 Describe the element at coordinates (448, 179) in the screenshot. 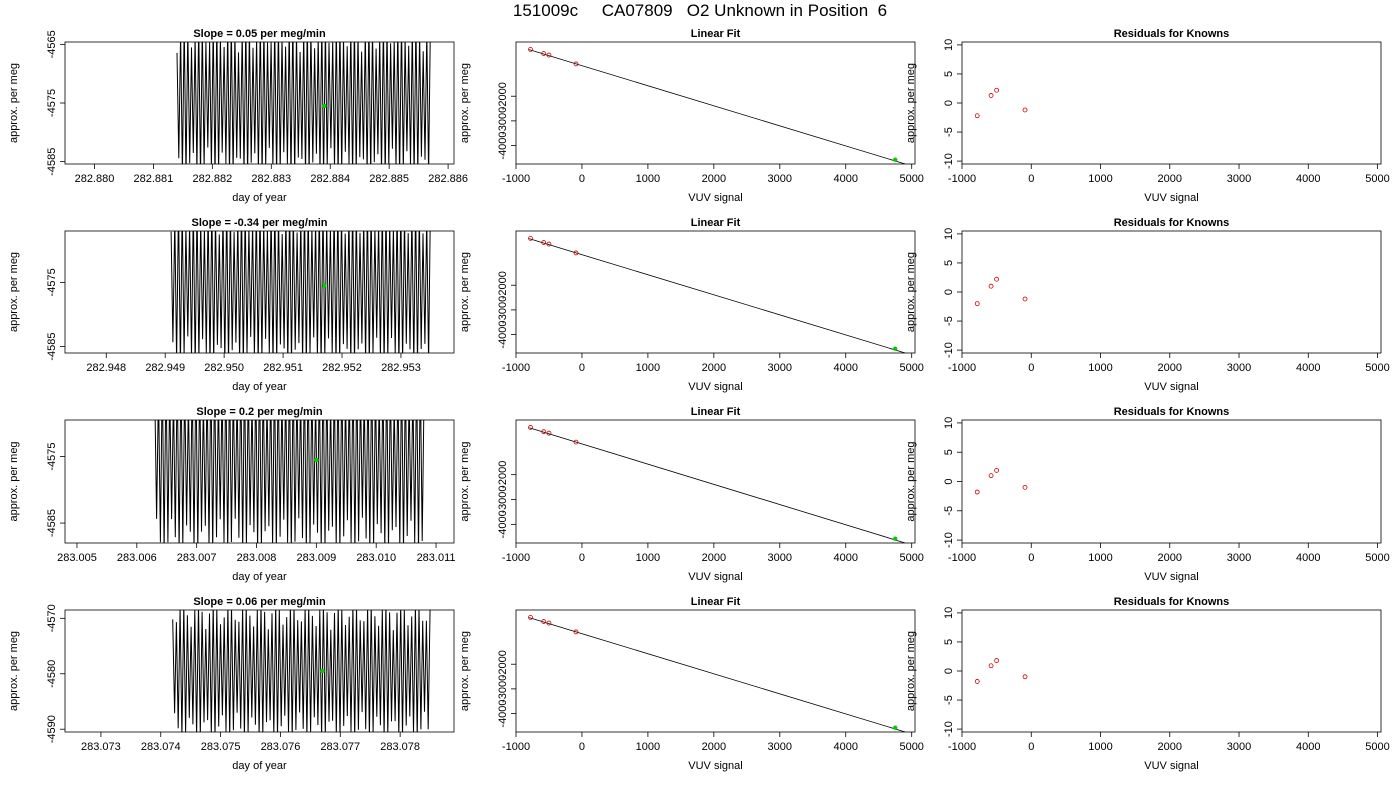

I see `x-tick-label: 282.886` at that location.